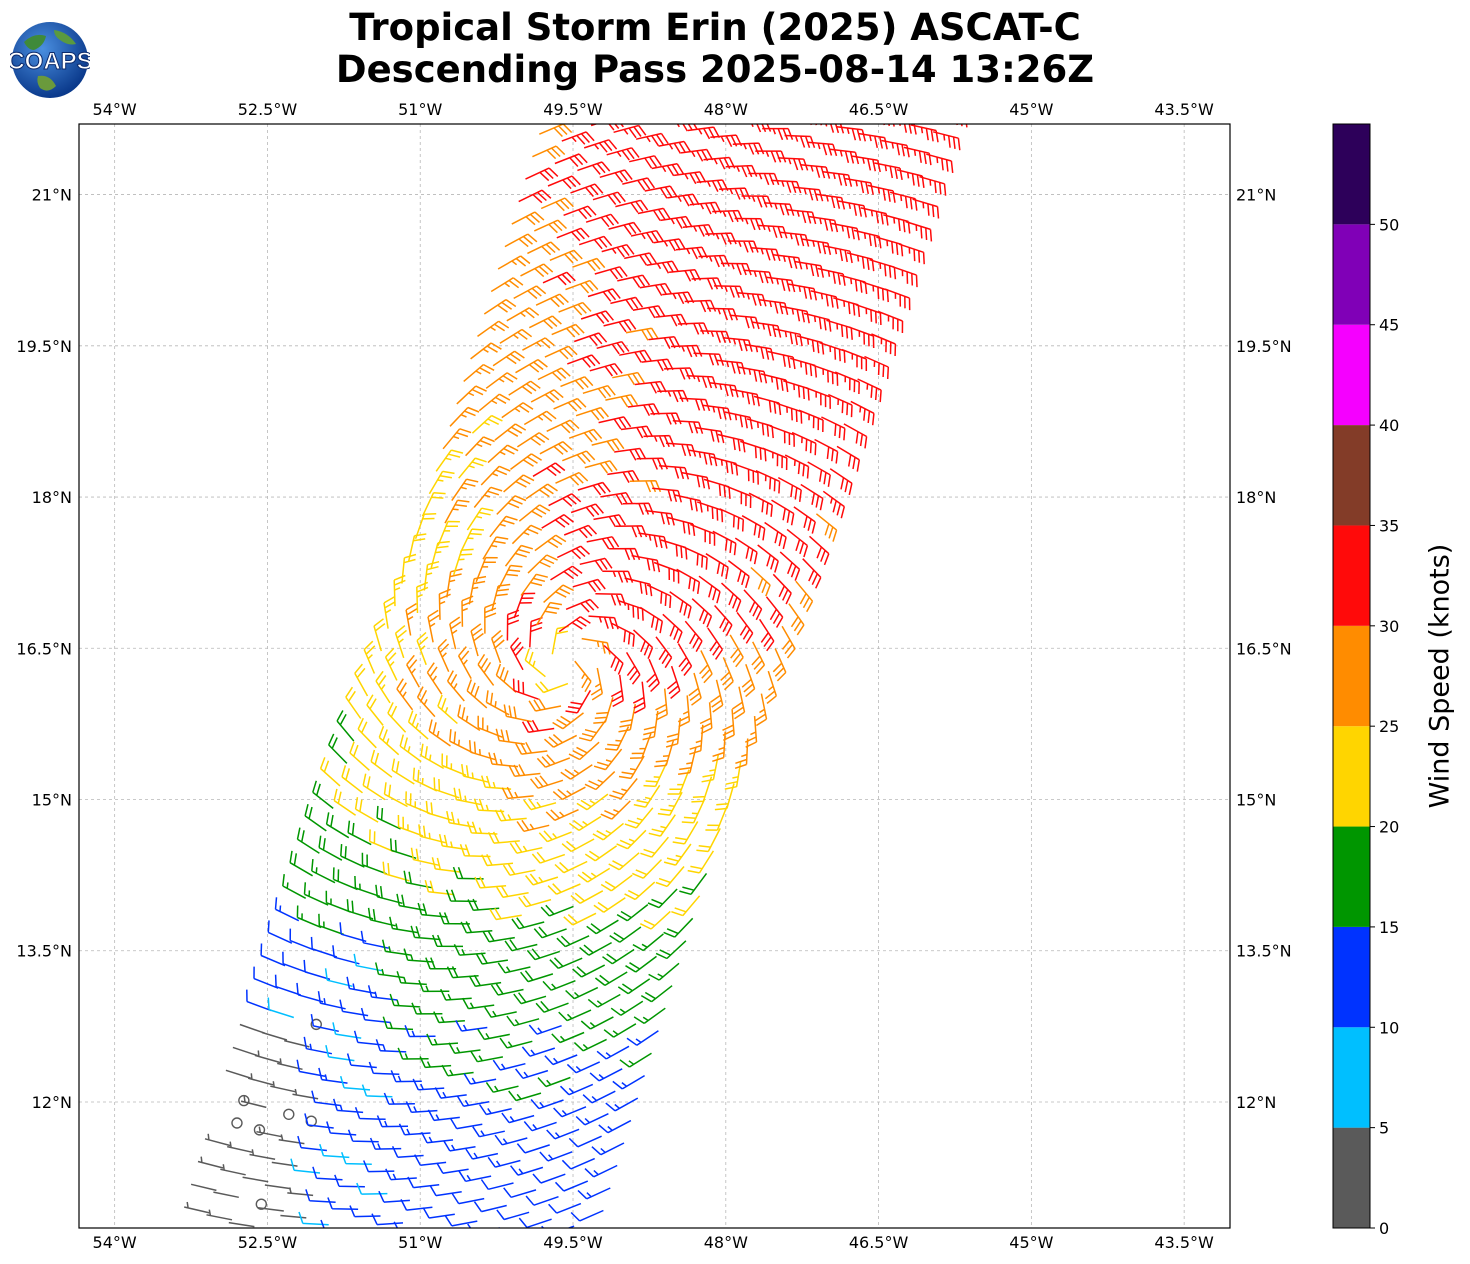 The width and height of the screenshot is (1470, 1264). Describe the element at coordinates (1031, 109) in the screenshot. I see `lon-tick-top: 45°W` at that location.